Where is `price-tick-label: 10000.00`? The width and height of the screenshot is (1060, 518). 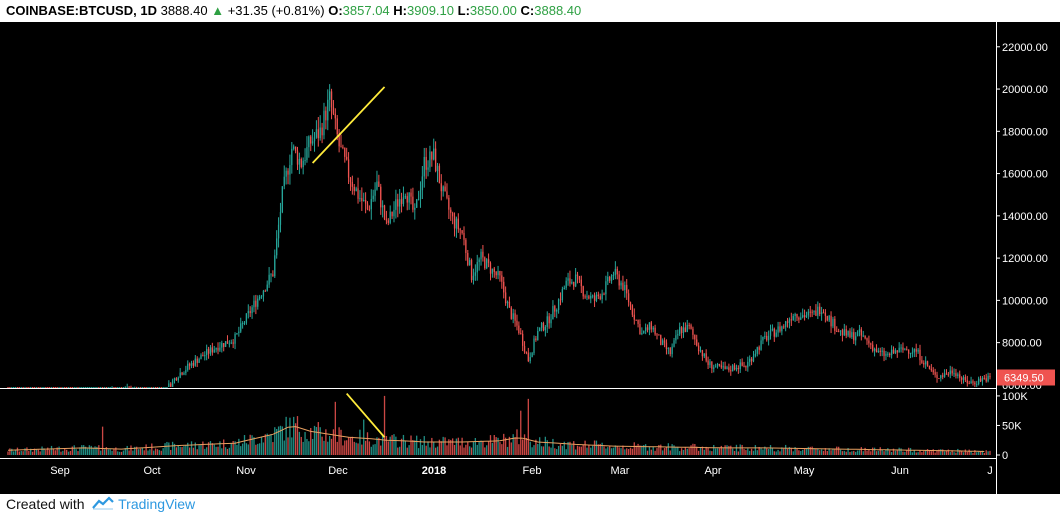 price-tick-label: 10000.00 is located at coordinates (1025, 301).